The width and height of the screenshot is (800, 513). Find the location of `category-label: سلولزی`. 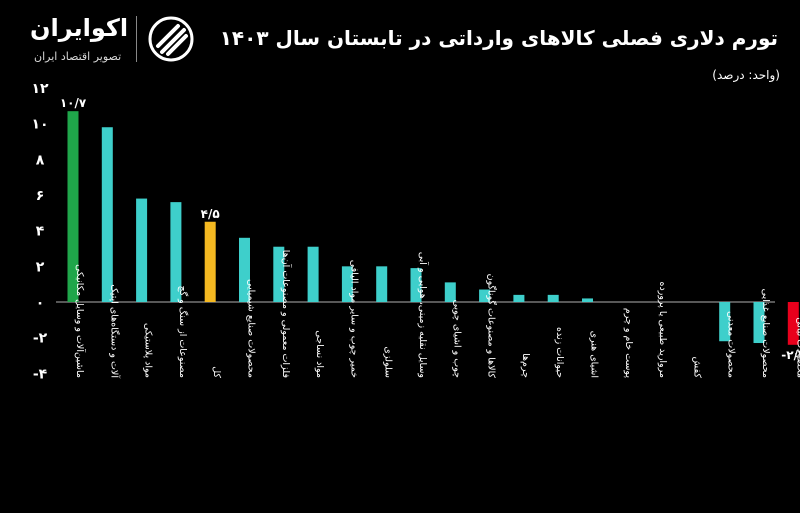

category-label: سلولزی is located at coordinates (388, 362).